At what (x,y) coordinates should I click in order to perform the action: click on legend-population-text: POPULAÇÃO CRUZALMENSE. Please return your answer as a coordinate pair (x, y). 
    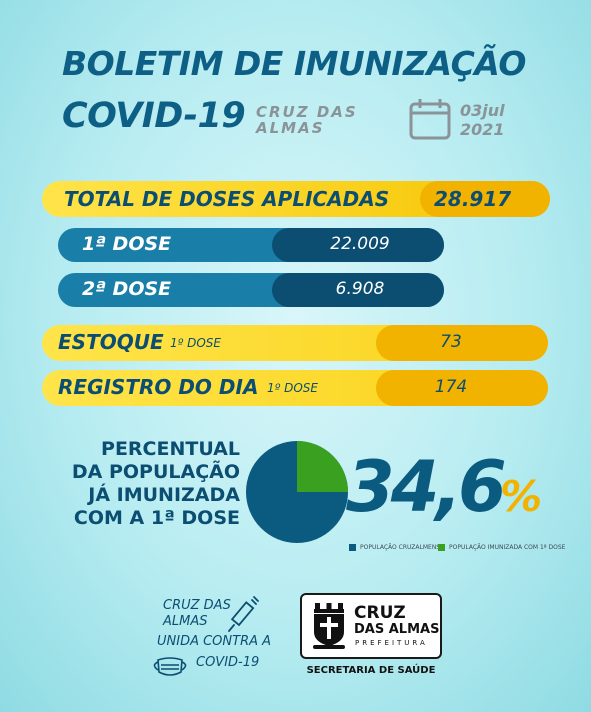
    Looking at the image, I should click on (402, 547).